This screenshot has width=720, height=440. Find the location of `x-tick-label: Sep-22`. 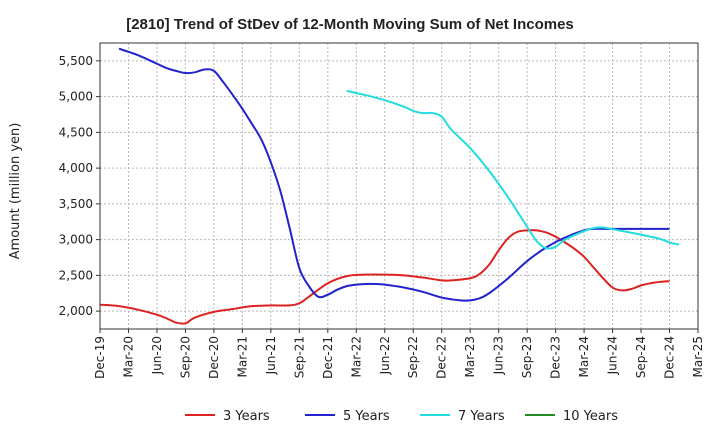

x-tick-label: Sep-22 is located at coordinates (413, 357).